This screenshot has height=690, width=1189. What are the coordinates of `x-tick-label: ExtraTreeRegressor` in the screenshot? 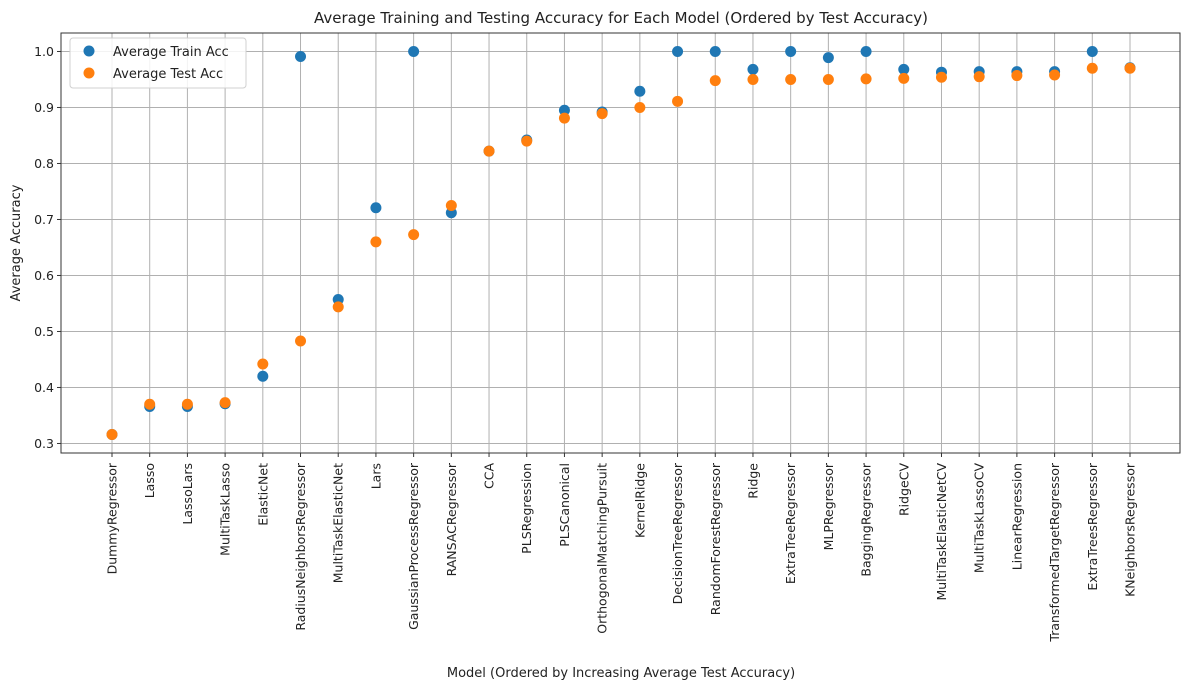 It's located at (790, 523).